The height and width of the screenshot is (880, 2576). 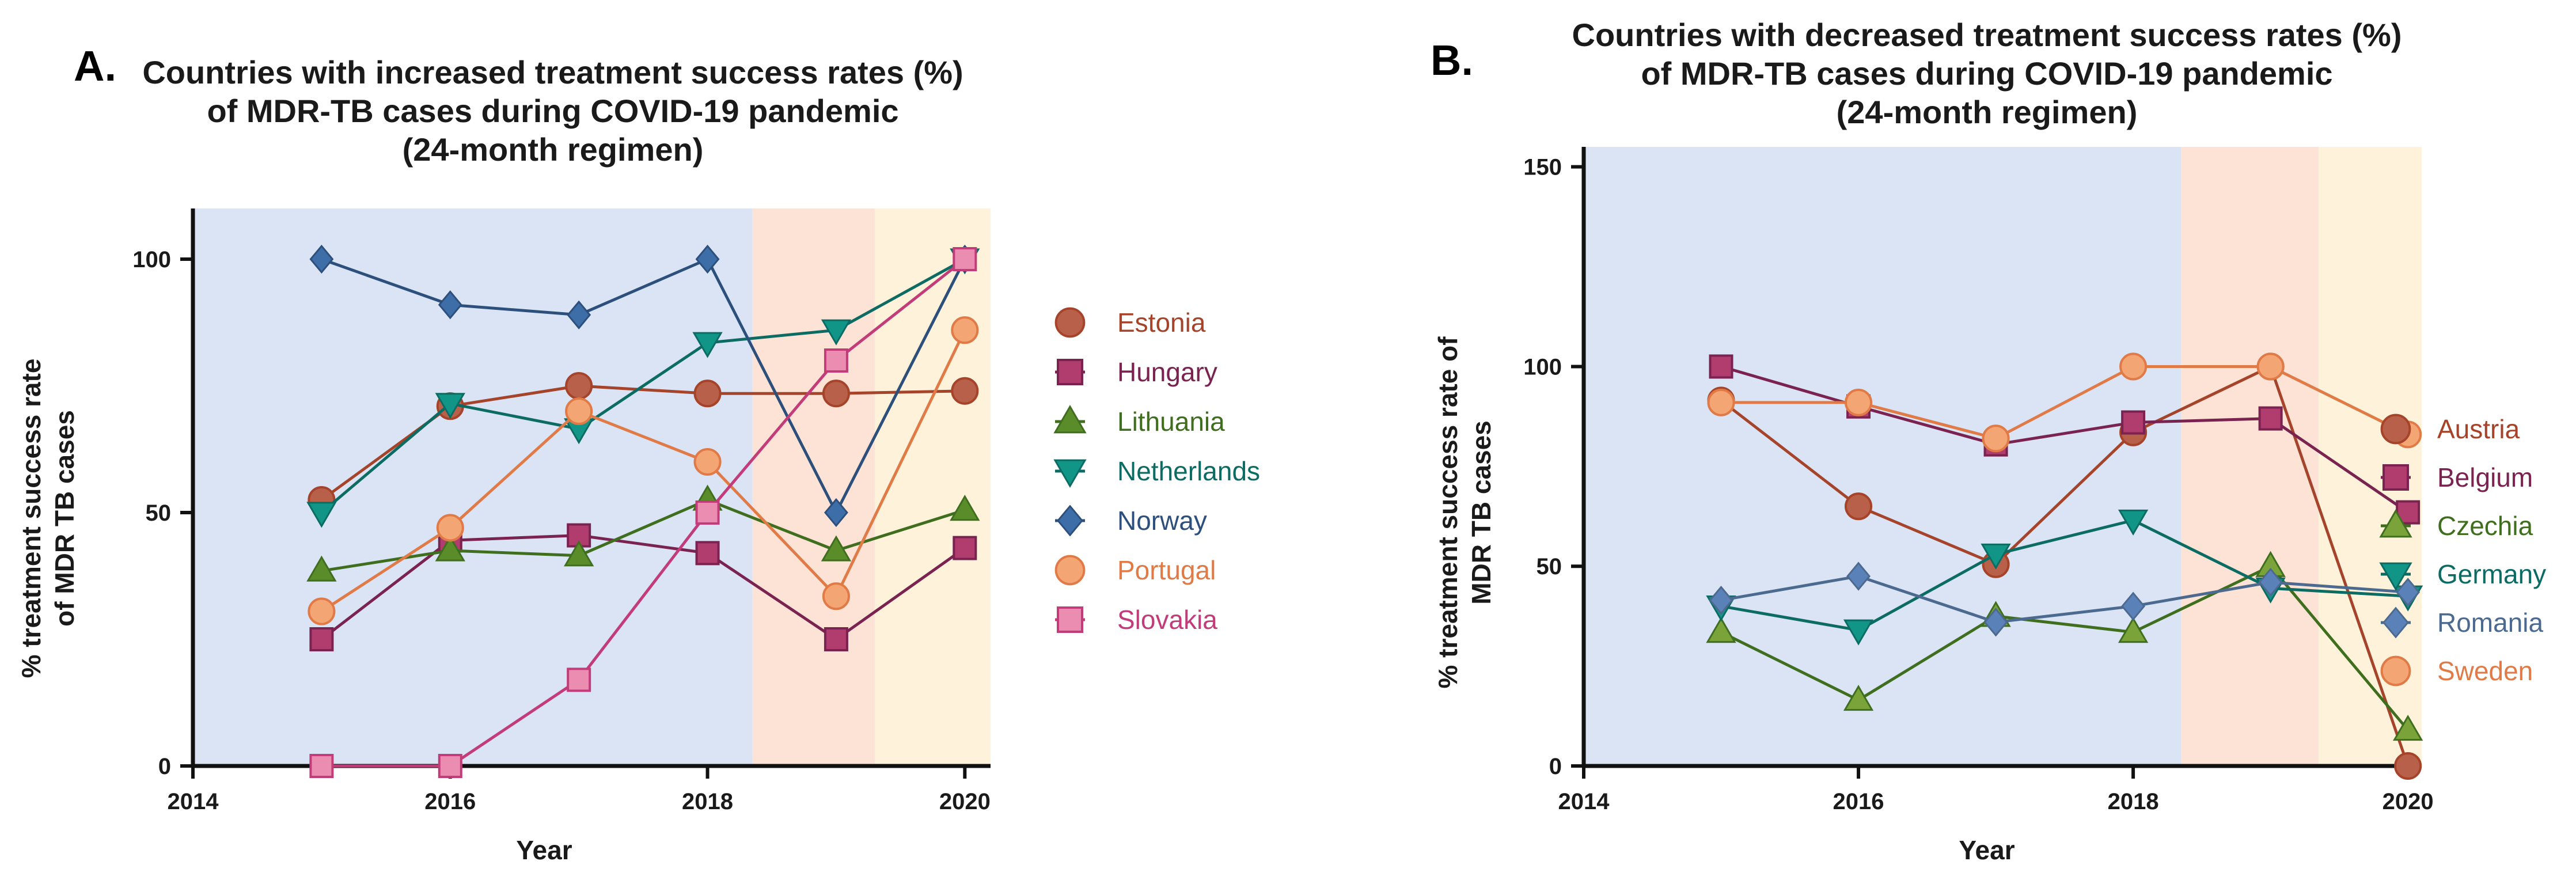 I want to click on panel-b-line-romania, so click(x=2064, y=600).